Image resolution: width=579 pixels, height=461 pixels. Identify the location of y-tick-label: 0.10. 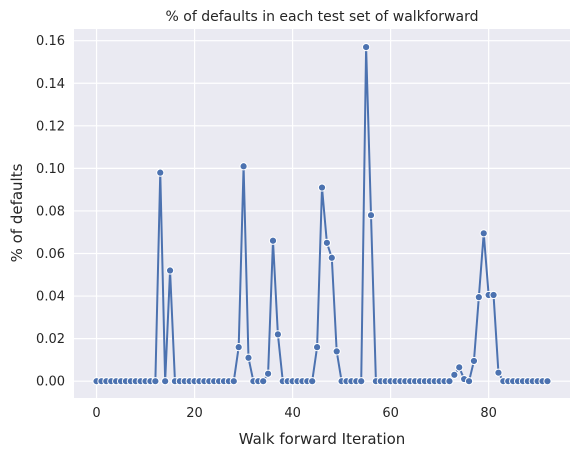
(50, 169).